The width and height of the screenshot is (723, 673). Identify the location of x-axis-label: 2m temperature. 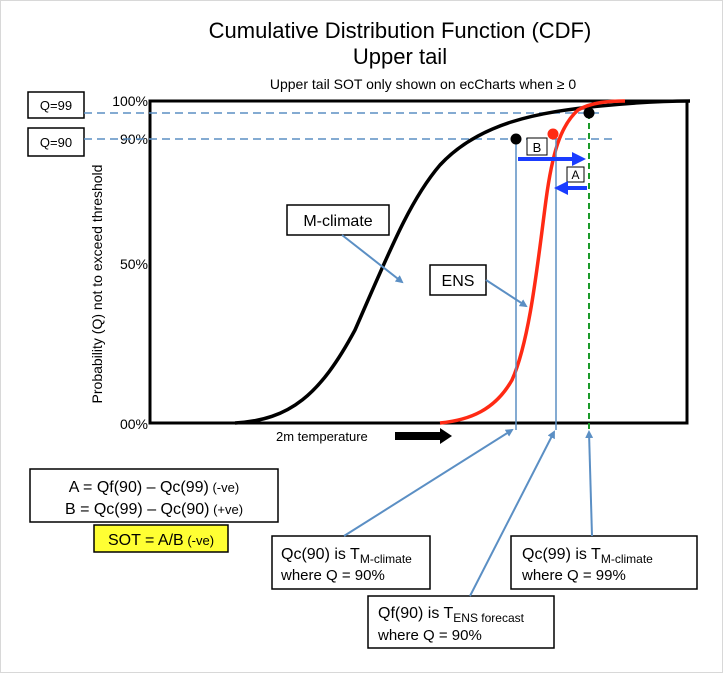
(322, 436).